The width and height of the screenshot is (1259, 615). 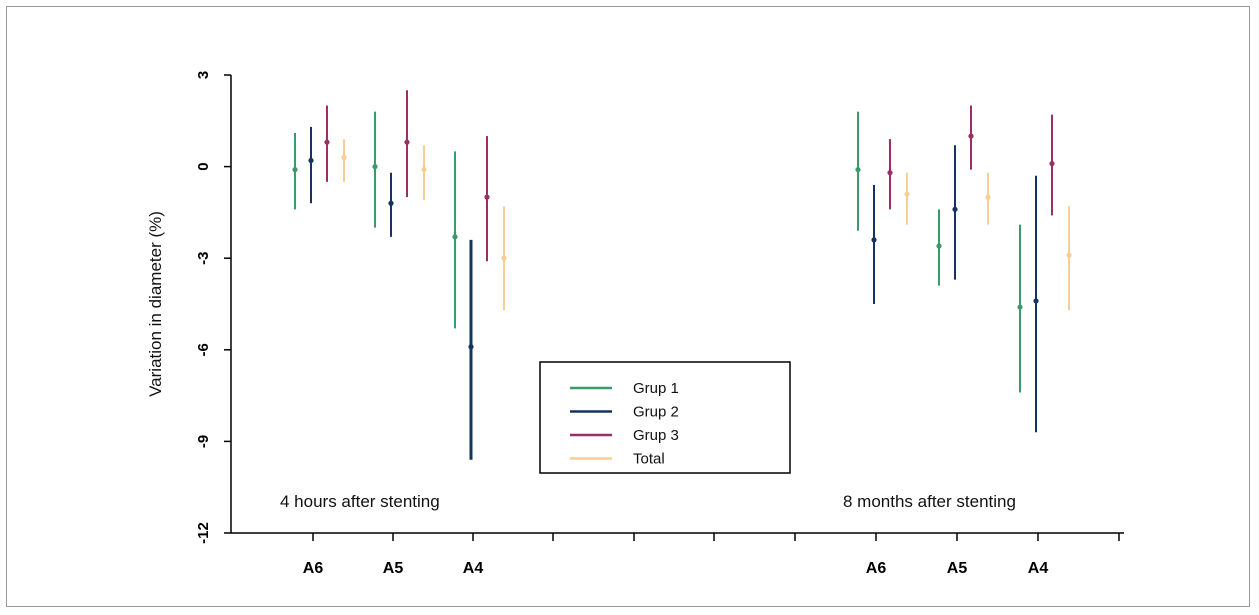 I want to click on y-tick-label: 3, so click(x=203, y=75).